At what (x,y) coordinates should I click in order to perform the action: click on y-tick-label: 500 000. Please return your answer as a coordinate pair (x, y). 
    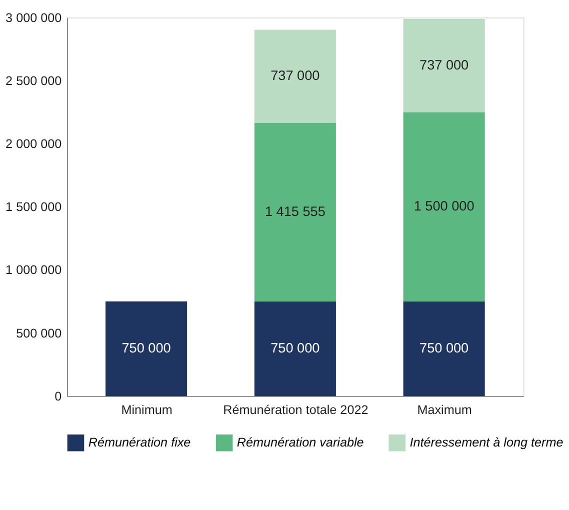
    Looking at the image, I should click on (39, 333).